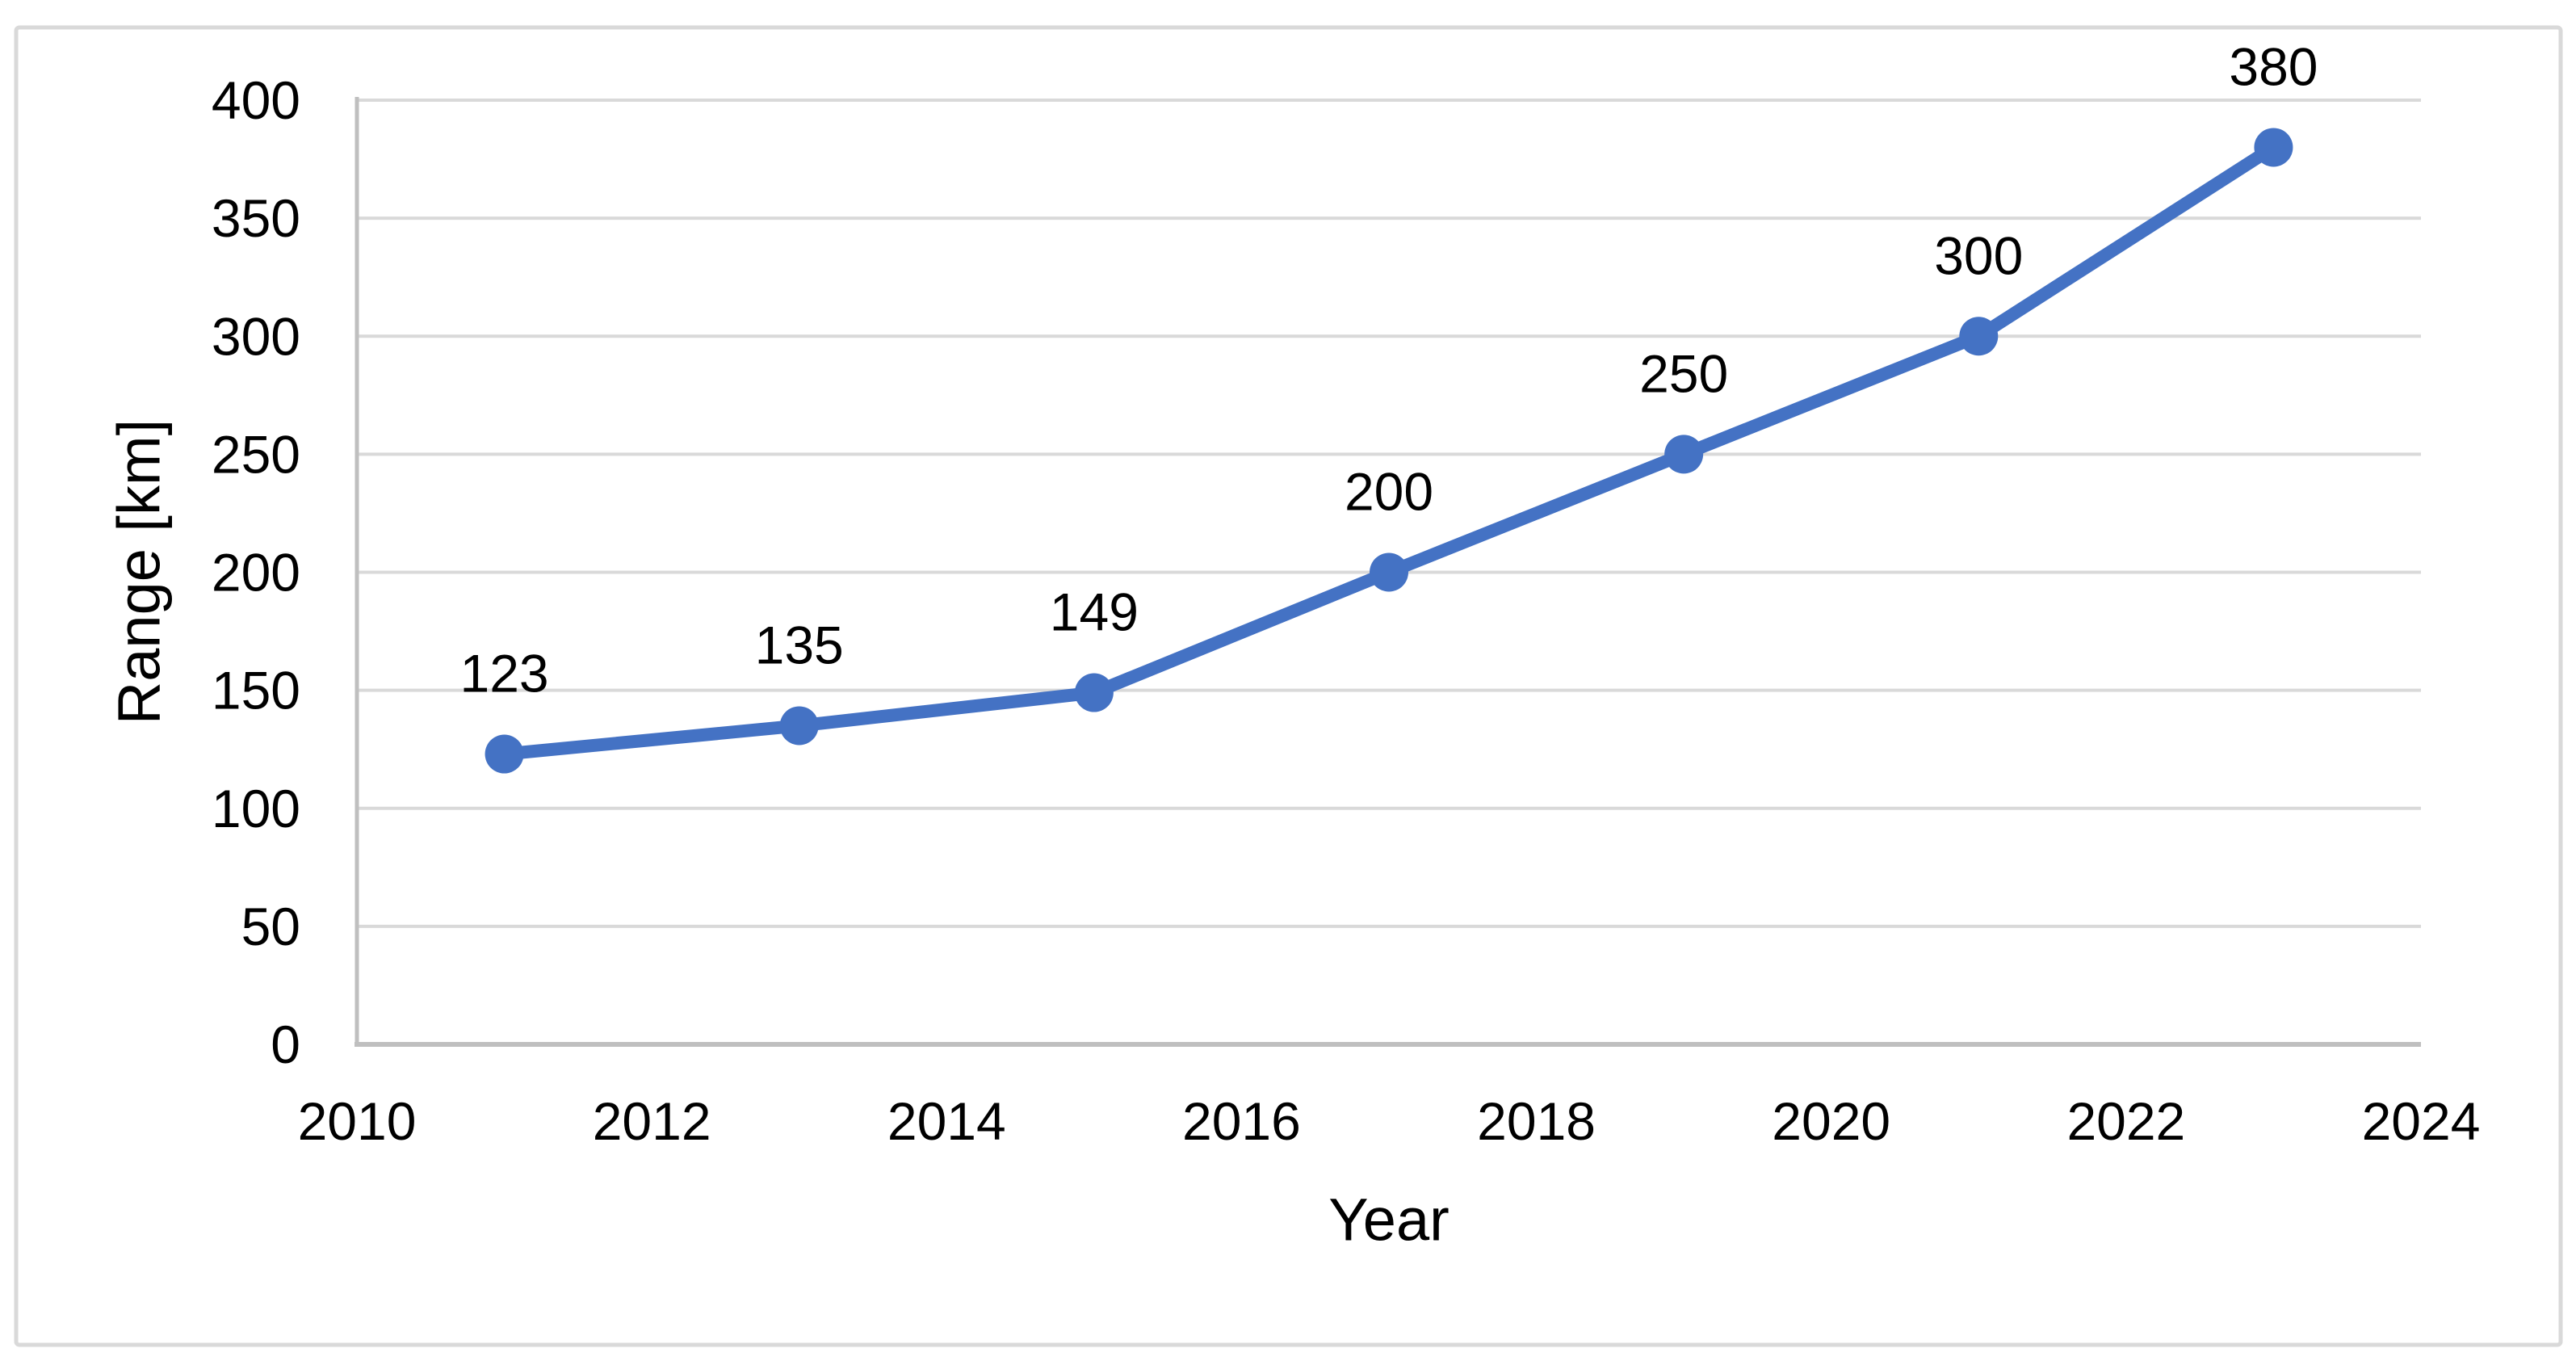 Image resolution: width=2576 pixels, height=1361 pixels. Describe the element at coordinates (1094, 612) in the screenshot. I see `data-point-label: 149` at that location.